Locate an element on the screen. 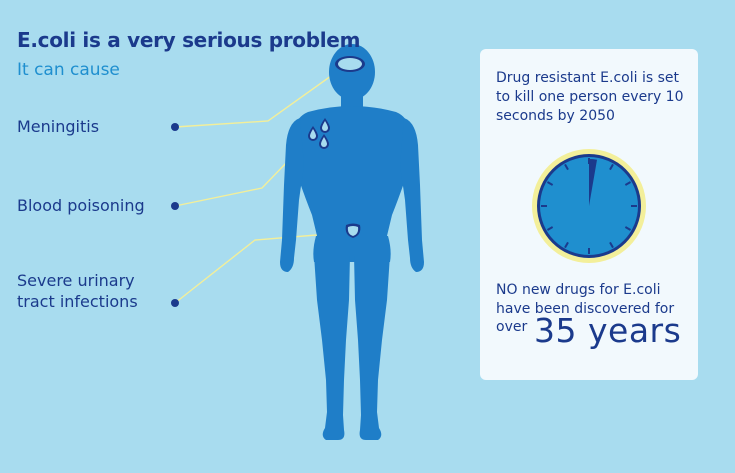  page-title: E.coli is a very serious problem is located at coordinates (189, 40).